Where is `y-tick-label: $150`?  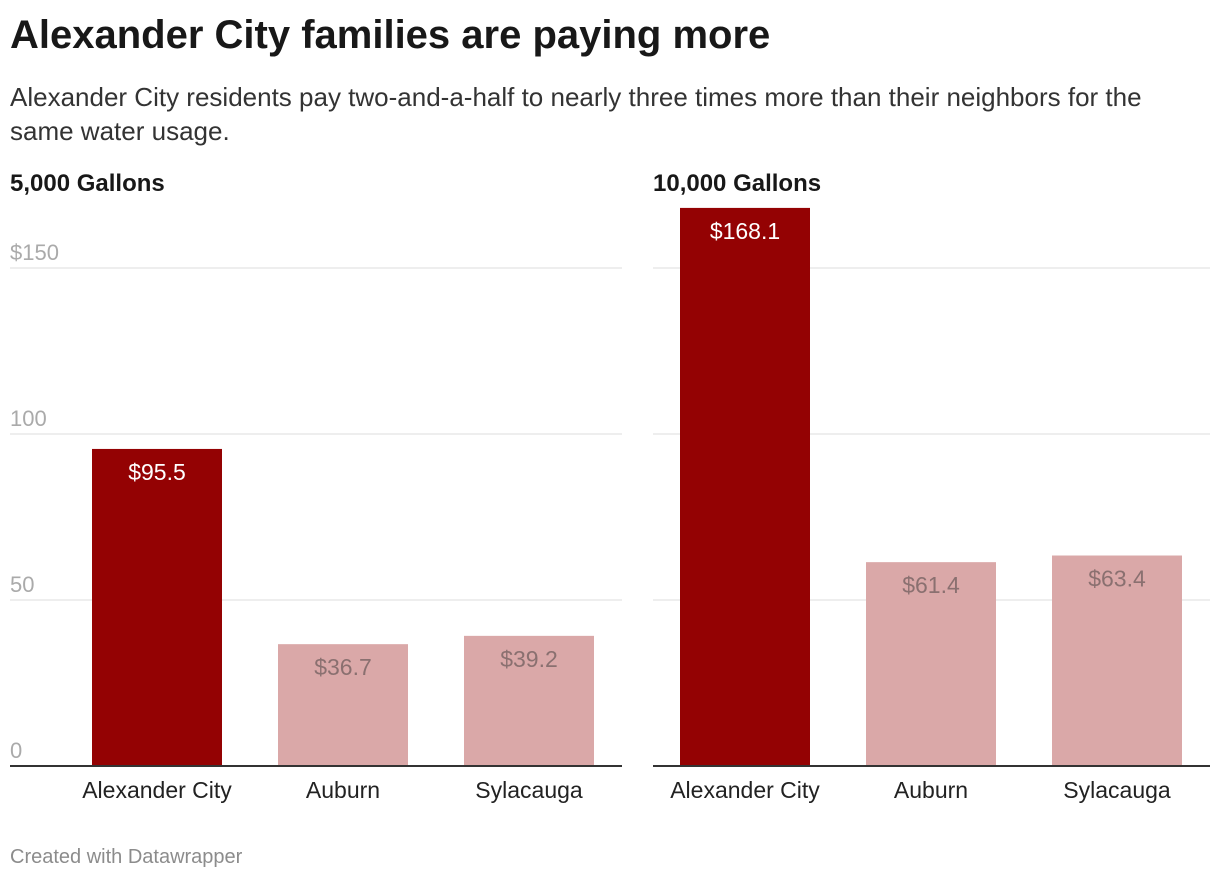 y-tick-label: $150 is located at coordinates (34, 252).